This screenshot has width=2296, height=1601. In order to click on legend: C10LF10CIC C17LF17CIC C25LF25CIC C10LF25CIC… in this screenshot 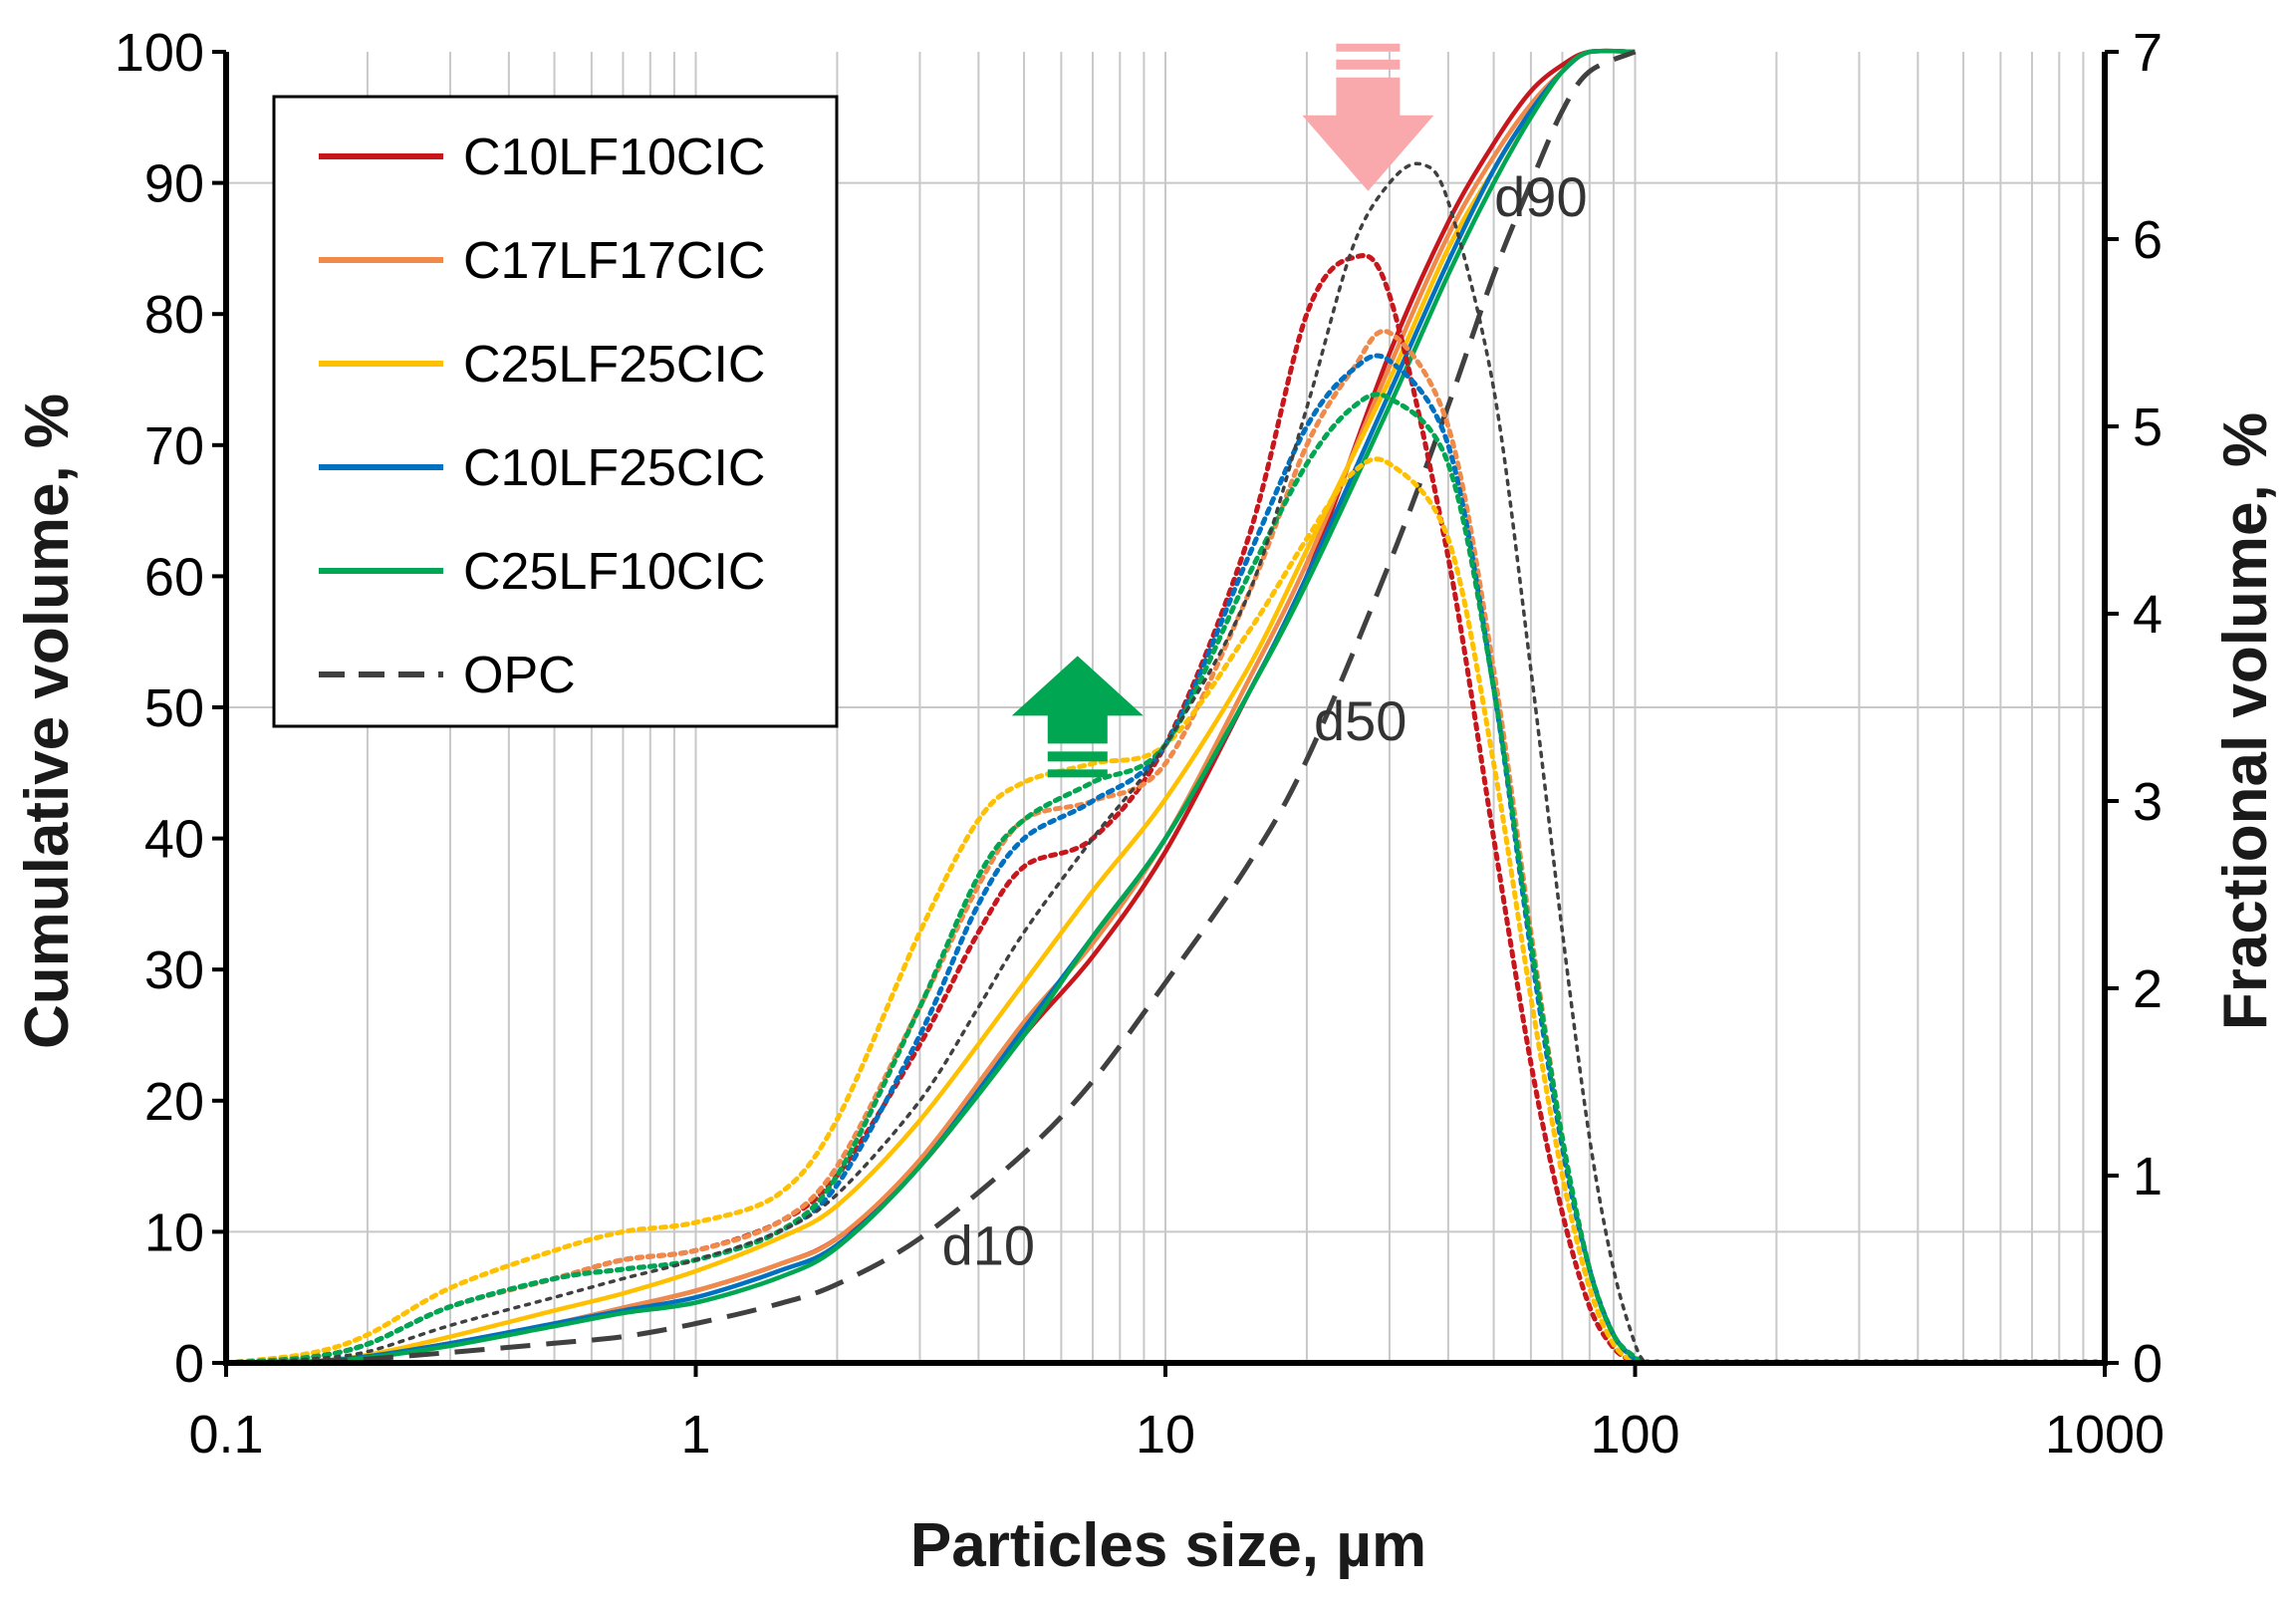, I will do `click(555, 411)`.